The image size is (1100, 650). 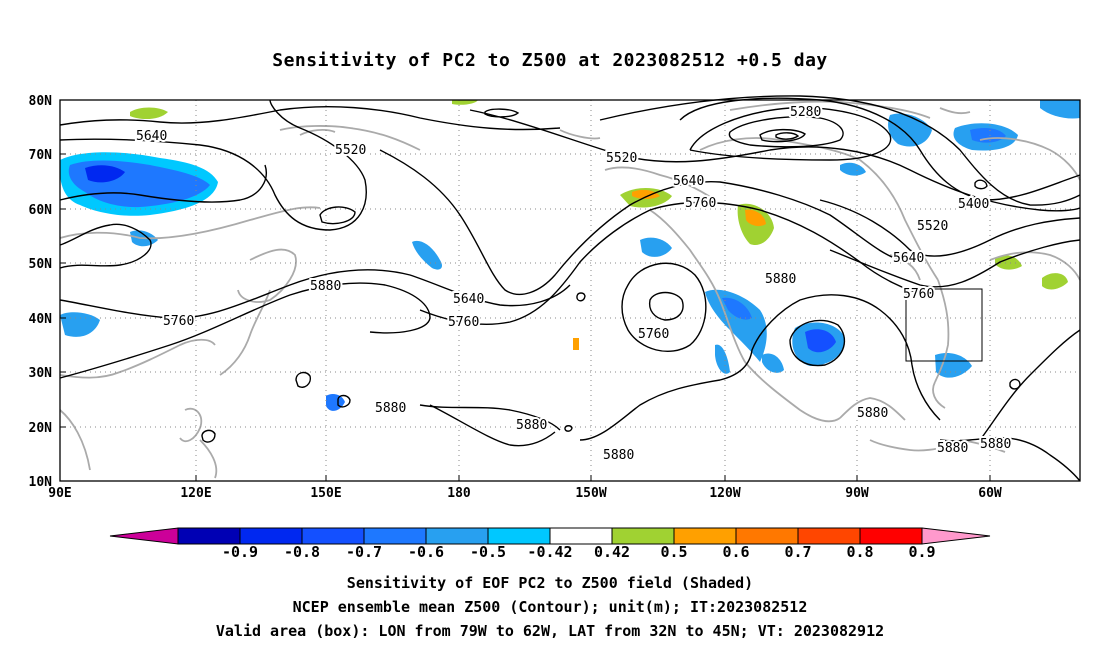 What do you see at coordinates (773, 363) in the screenshot?
I see `shade-patch-texas` at bounding box center [773, 363].